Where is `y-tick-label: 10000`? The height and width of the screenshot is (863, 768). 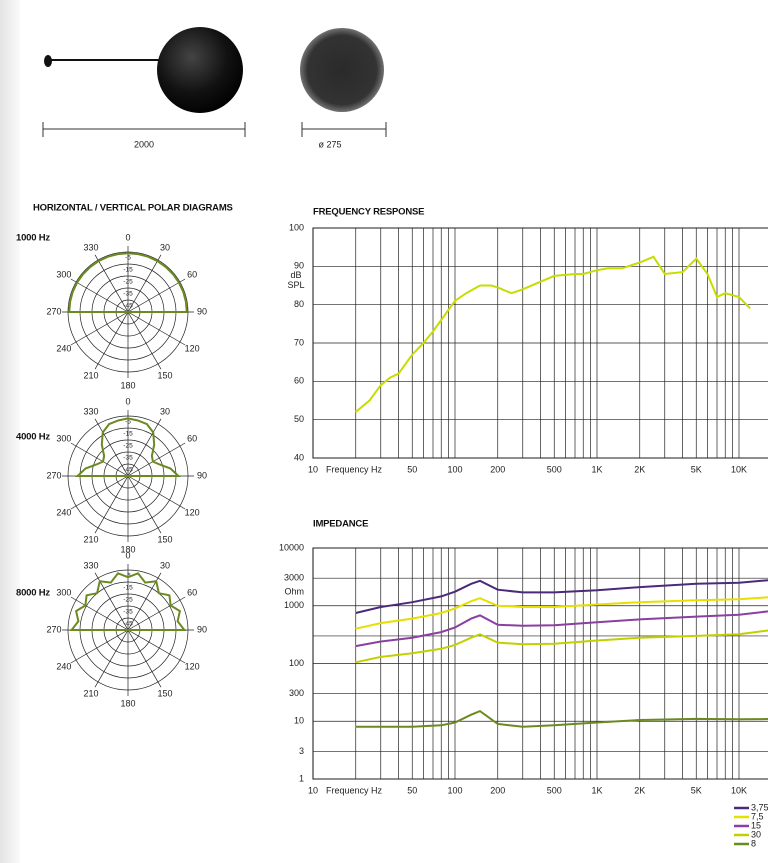
y-tick-label: 10000 is located at coordinates (291, 547).